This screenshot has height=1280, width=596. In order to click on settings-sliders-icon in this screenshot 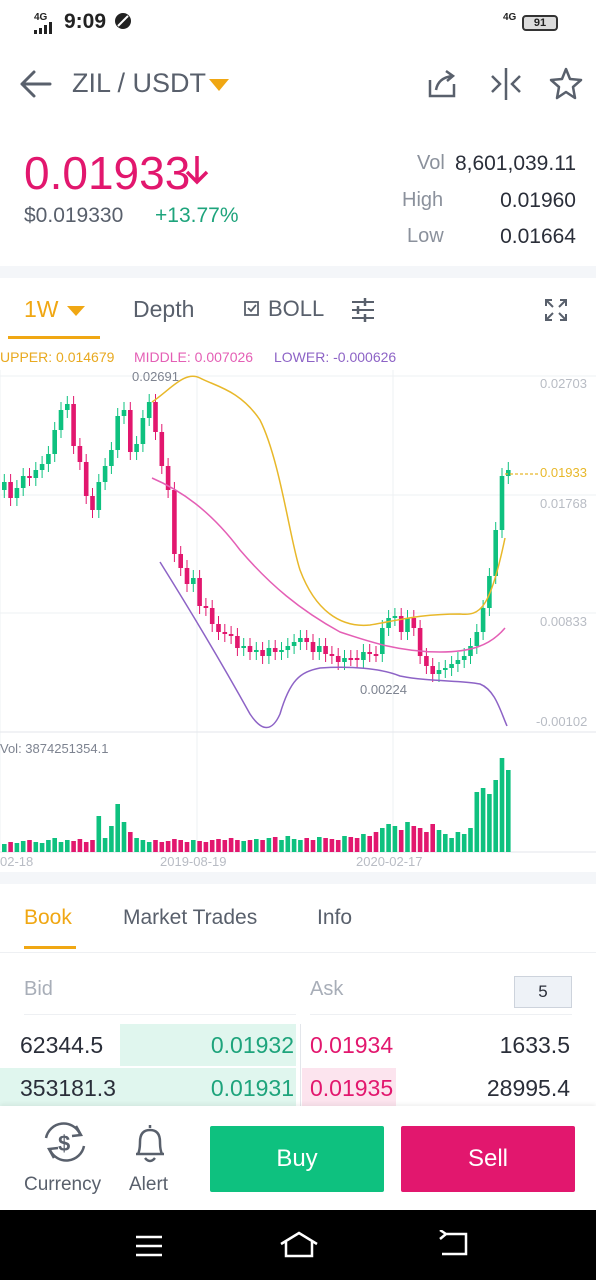, I will do `click(363, 310)`.